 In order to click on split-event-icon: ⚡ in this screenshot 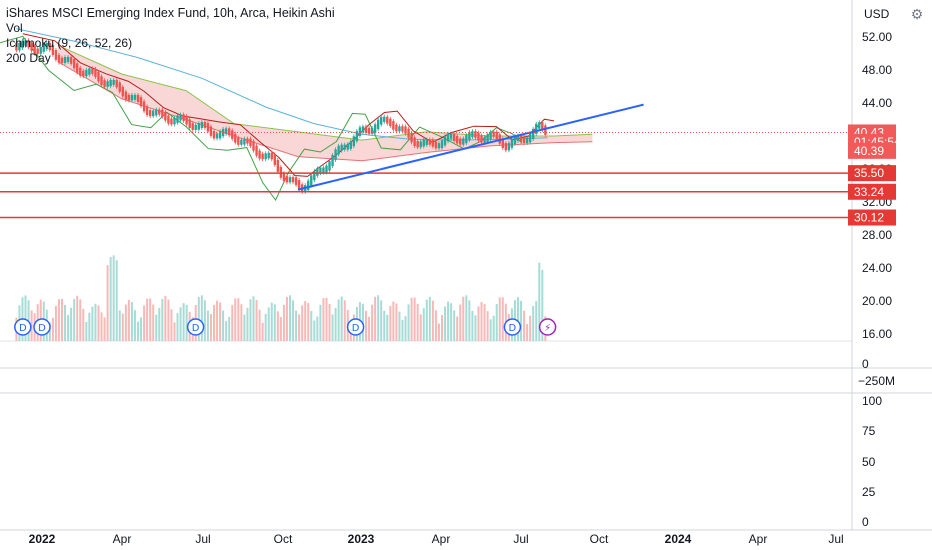, I will do `click(547, 327)`.